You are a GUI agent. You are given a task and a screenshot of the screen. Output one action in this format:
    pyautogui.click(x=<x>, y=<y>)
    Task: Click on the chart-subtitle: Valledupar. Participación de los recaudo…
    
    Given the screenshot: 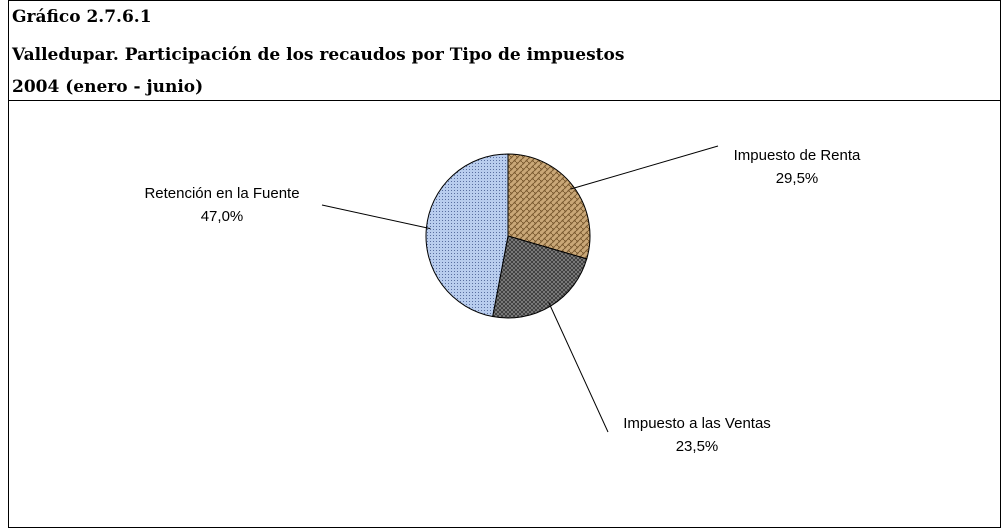 What is the action you would take?
    pyautogui.click(x=317, y=55)
    